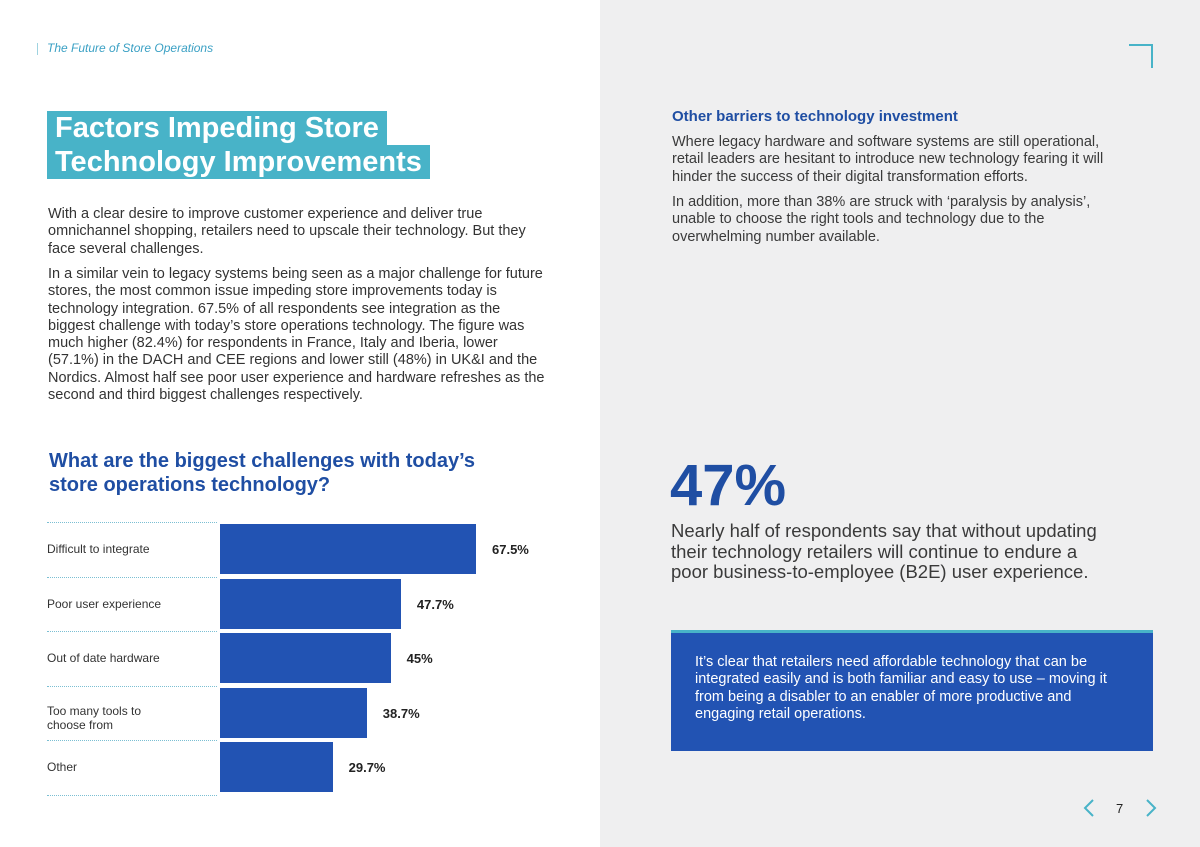  I want to click on chart-category-label: Poor user experience, so click(104, 603).